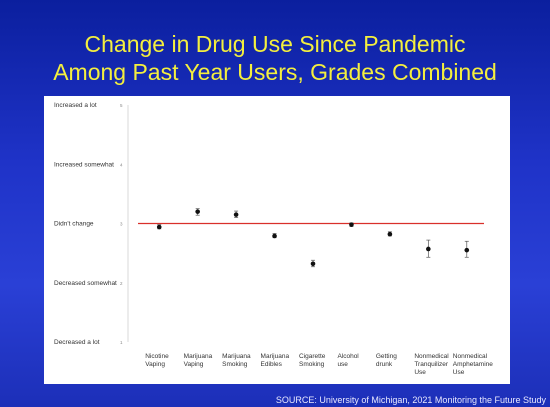 This screenshot has width=550, height=407. Describe the element at coordinates (386, 360) in the screenshot. I see `x-tick-label-6: Getting drunk` at that location.